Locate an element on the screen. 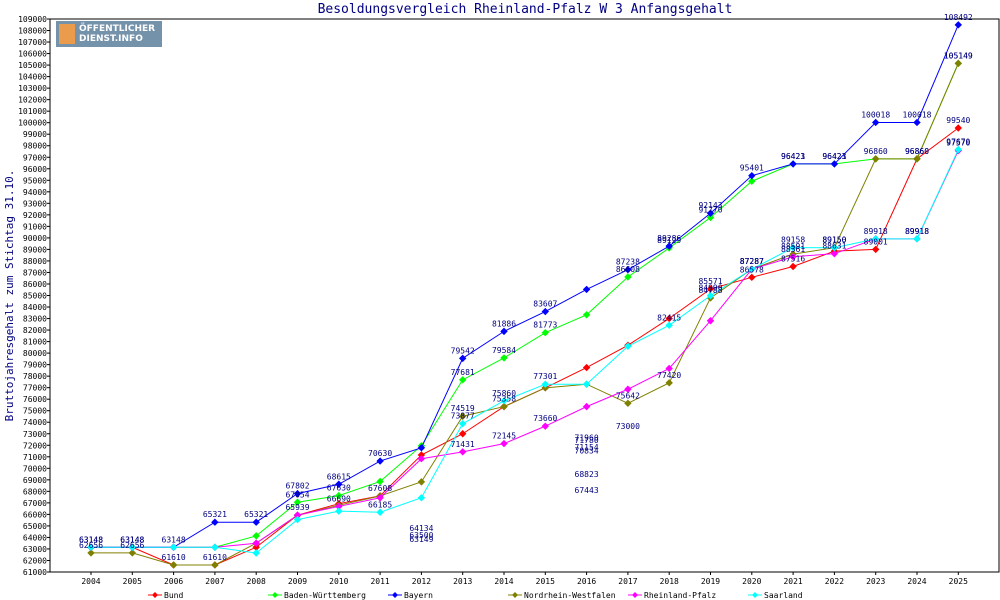  data-label: 97670 is located at coordinates (958, 142).